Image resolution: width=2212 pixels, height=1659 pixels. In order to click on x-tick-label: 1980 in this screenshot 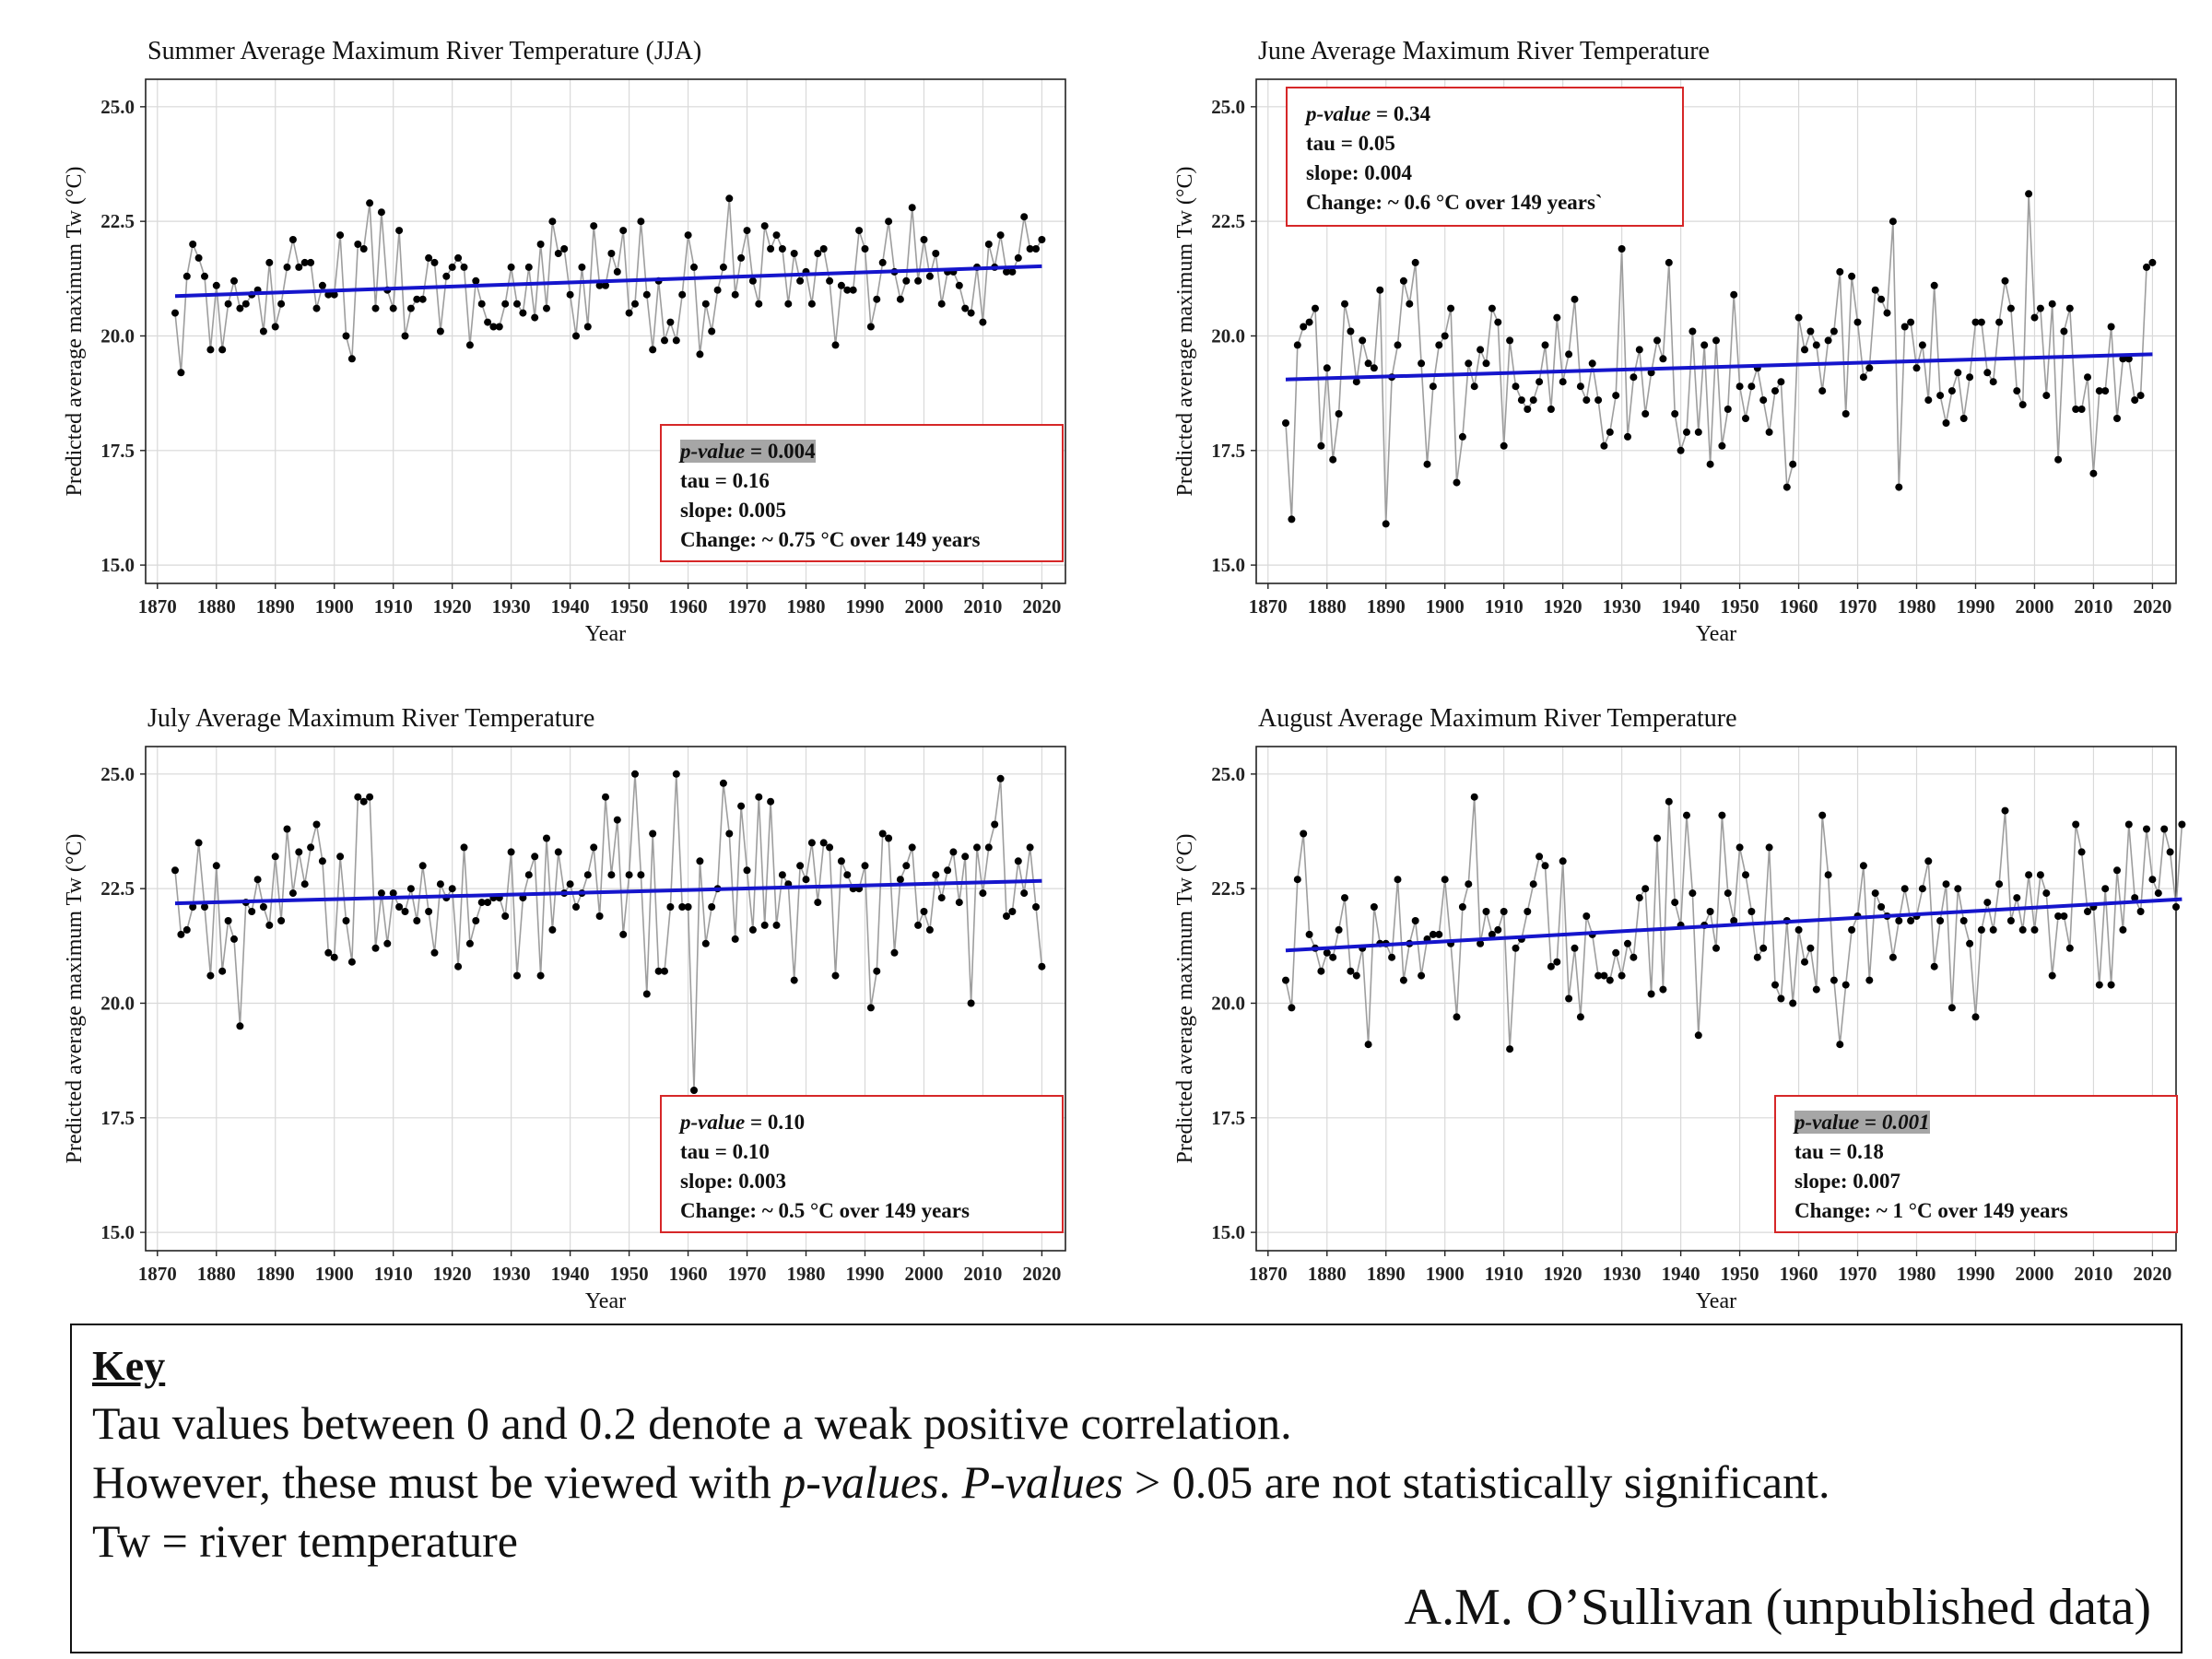, I will do `click(806, 606)`.